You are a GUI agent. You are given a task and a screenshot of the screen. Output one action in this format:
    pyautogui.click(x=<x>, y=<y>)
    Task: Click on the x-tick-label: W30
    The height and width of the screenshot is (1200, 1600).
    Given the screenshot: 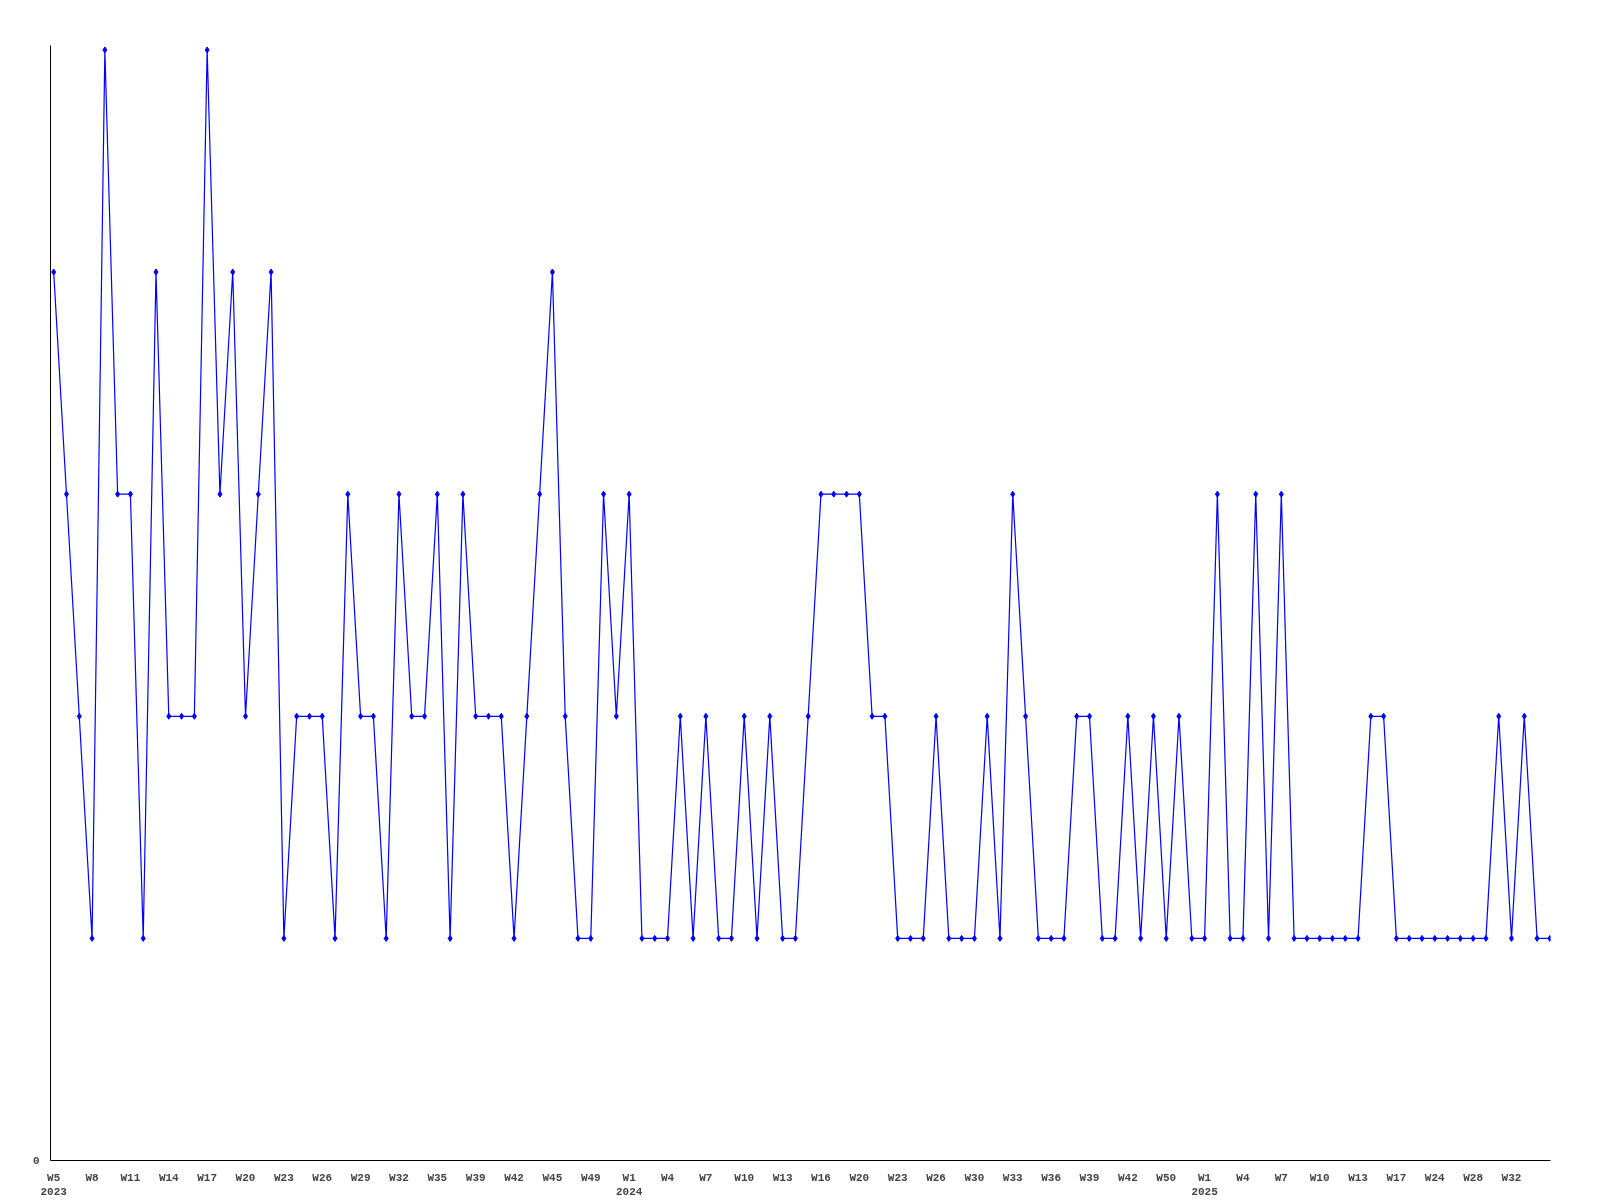 What is the action you would take?
    pyautogui.click(x=974, y=1177)
    